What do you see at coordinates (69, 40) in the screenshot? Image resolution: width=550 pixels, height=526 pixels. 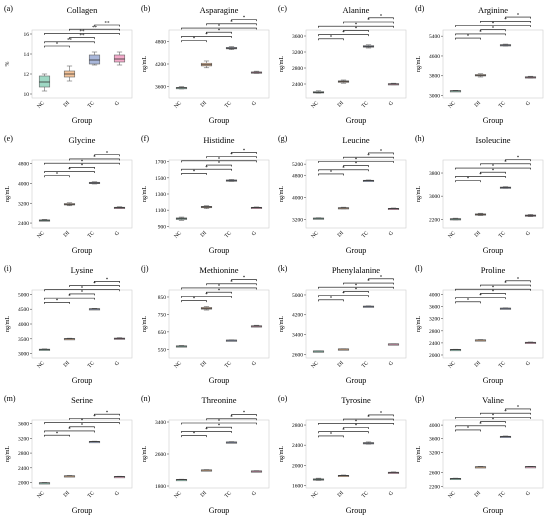 I see `significance-bracket: **` at bounding box center [69, 40].